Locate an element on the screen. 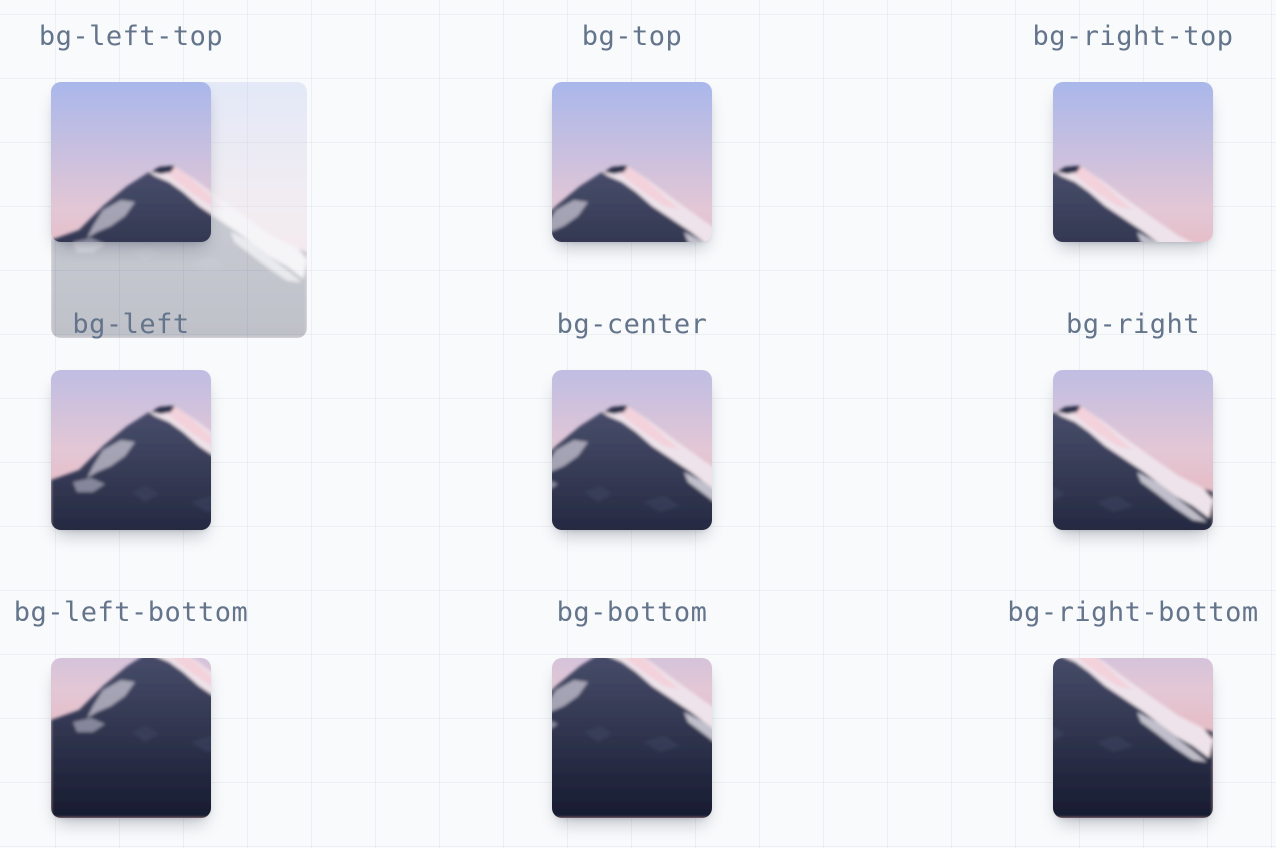 The image size is (1276, 848). label-bg-right: bg-right is located at coordinates (1133, 324).